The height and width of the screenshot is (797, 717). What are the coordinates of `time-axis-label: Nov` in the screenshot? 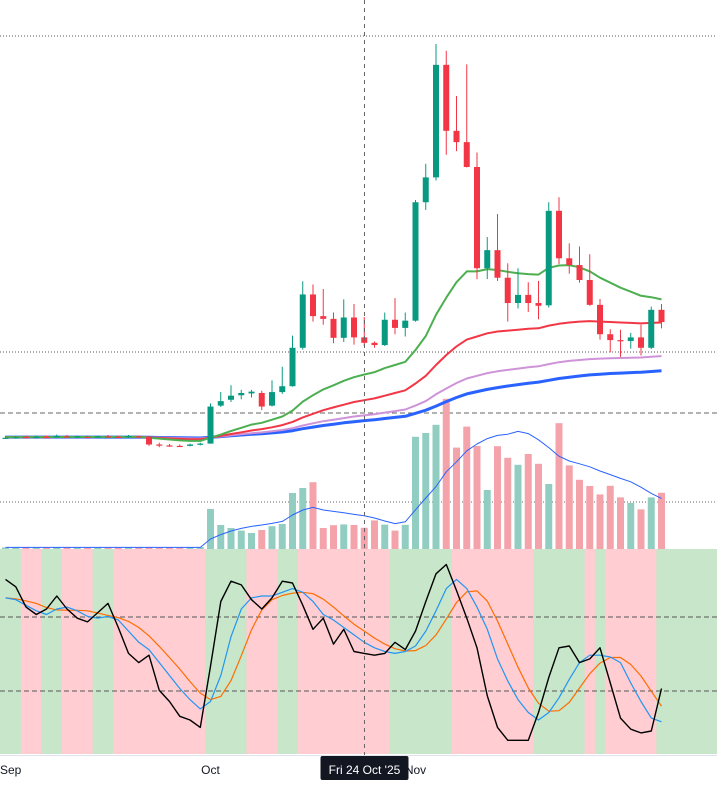 It's located at (415, 770).